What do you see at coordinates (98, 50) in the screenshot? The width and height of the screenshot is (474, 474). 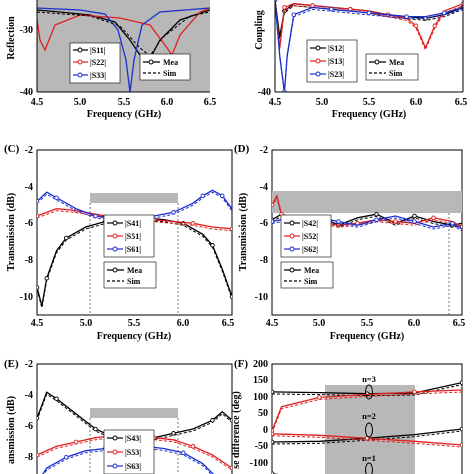 I see `legend-s11: |S11|` at bounding box center [98, 50].